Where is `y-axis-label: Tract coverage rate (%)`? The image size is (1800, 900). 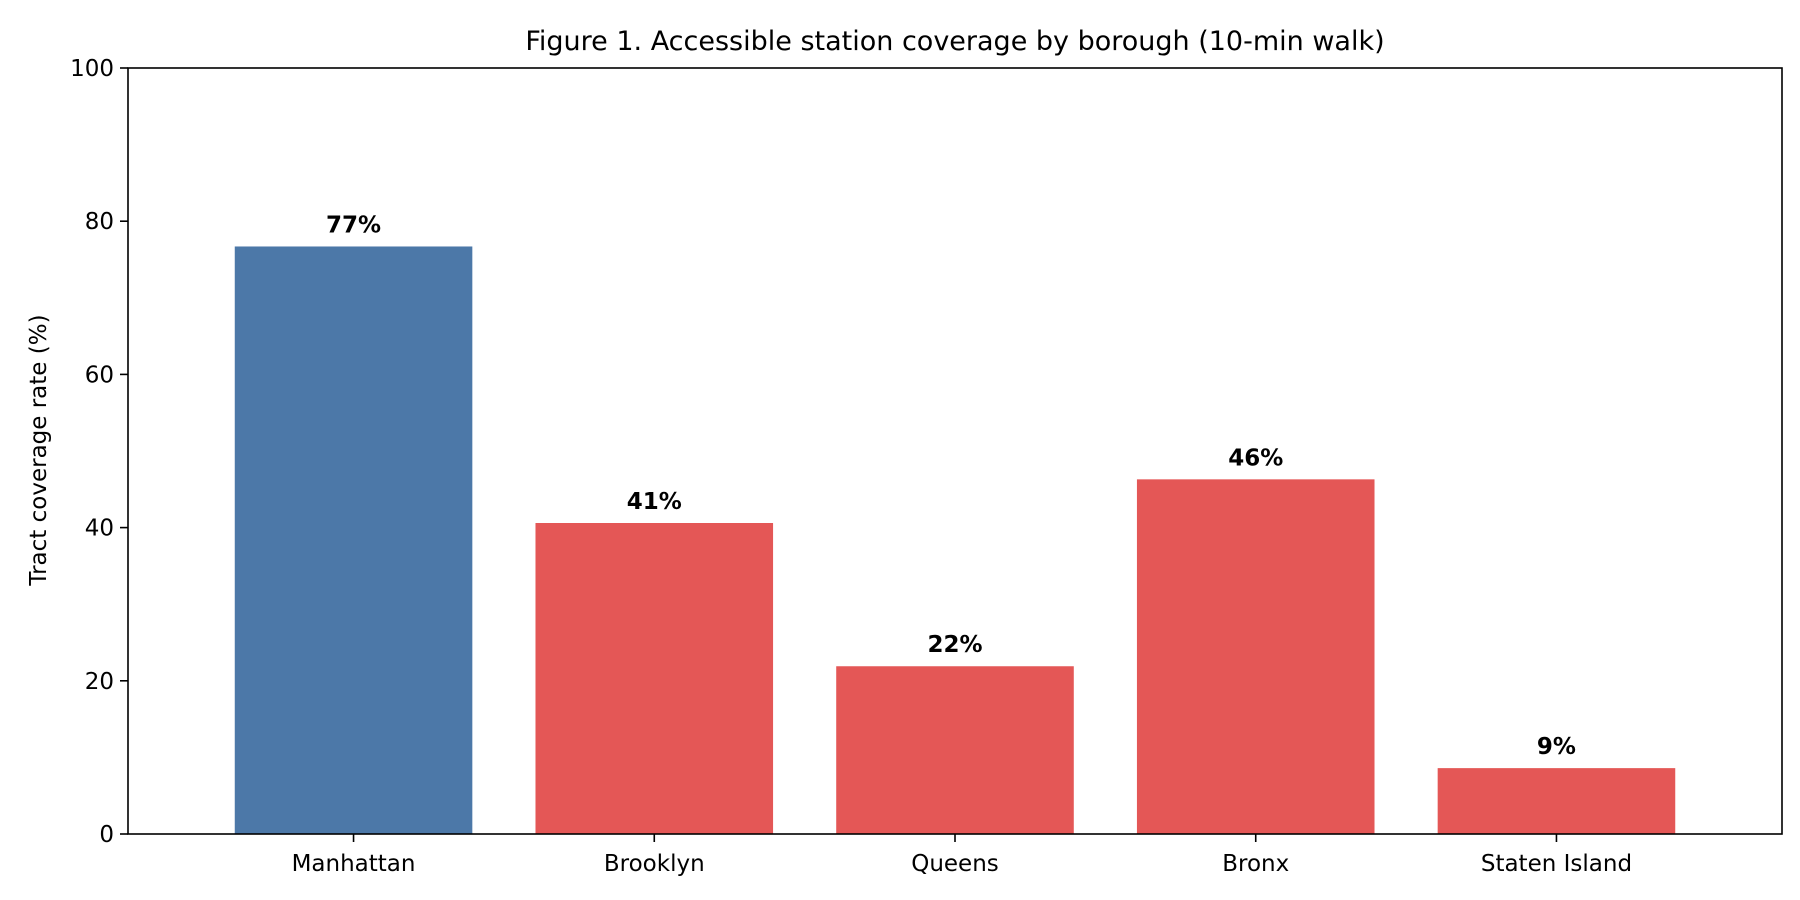 y-axis-label: Tract coverage rate (%) is located at coordinates (39, 450).